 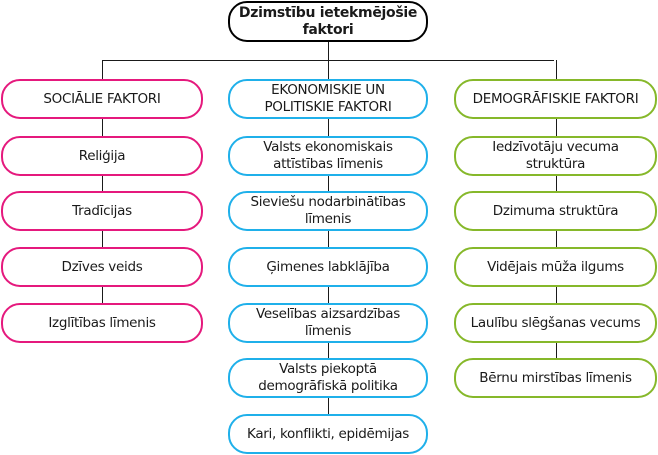 I want to click on factor-node: Iedzīvotāju vecuma struktūra, so click(x=555, y=156).